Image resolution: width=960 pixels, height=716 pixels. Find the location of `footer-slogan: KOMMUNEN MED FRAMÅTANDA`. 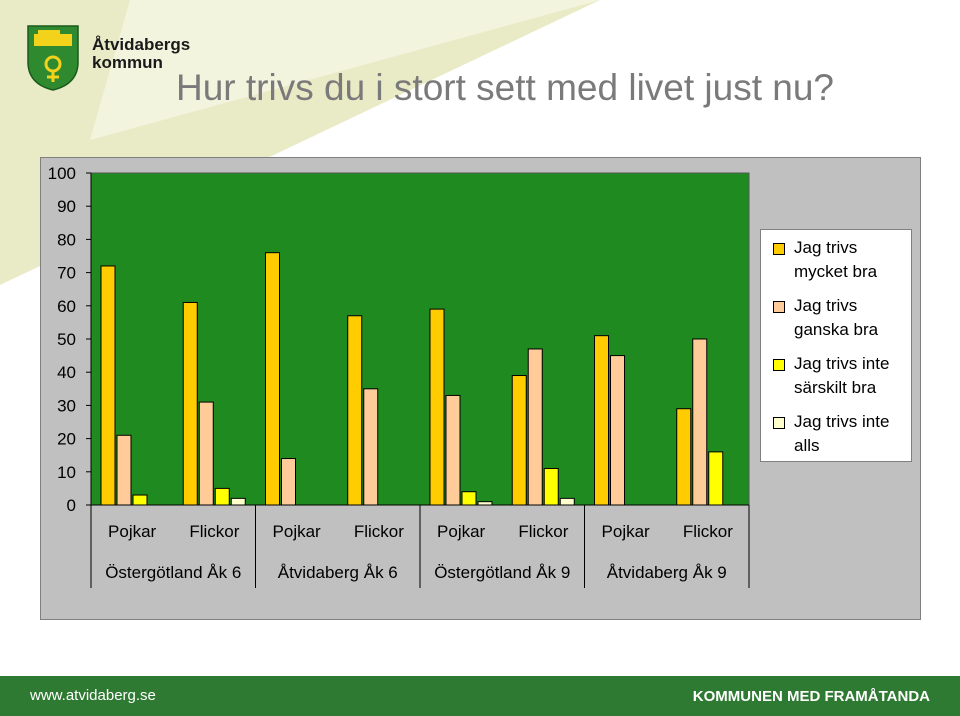

footer-slogan: KOMMUNEN MED FRAMÅTANDA is located at coordinates (811, 696).